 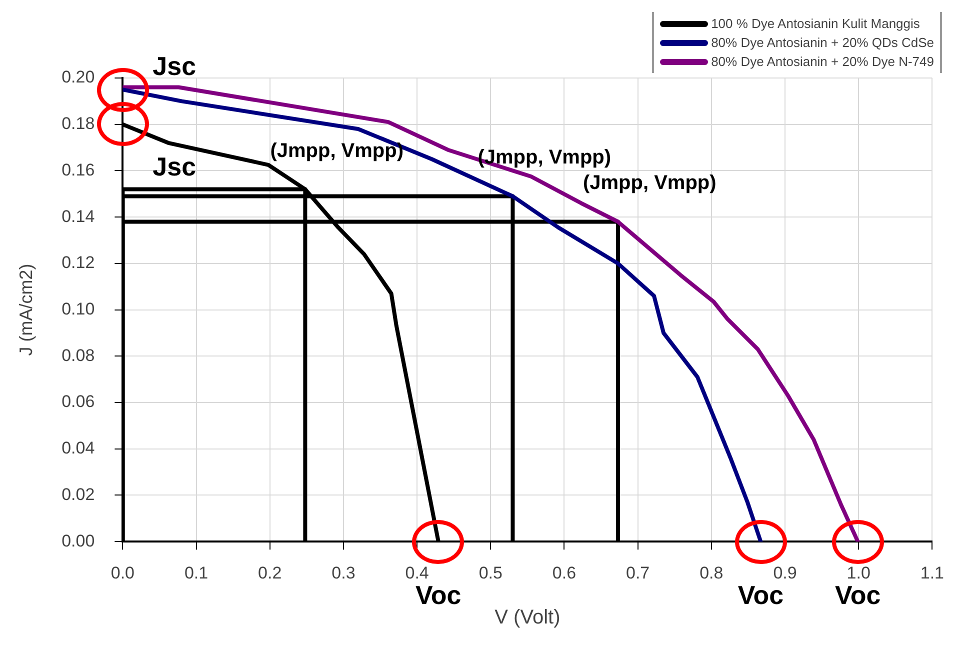 What do you see at coordinates (78, 540) in the screenshot?
I see `y-tick-label: 0.00` at bounding box center [78, 540].